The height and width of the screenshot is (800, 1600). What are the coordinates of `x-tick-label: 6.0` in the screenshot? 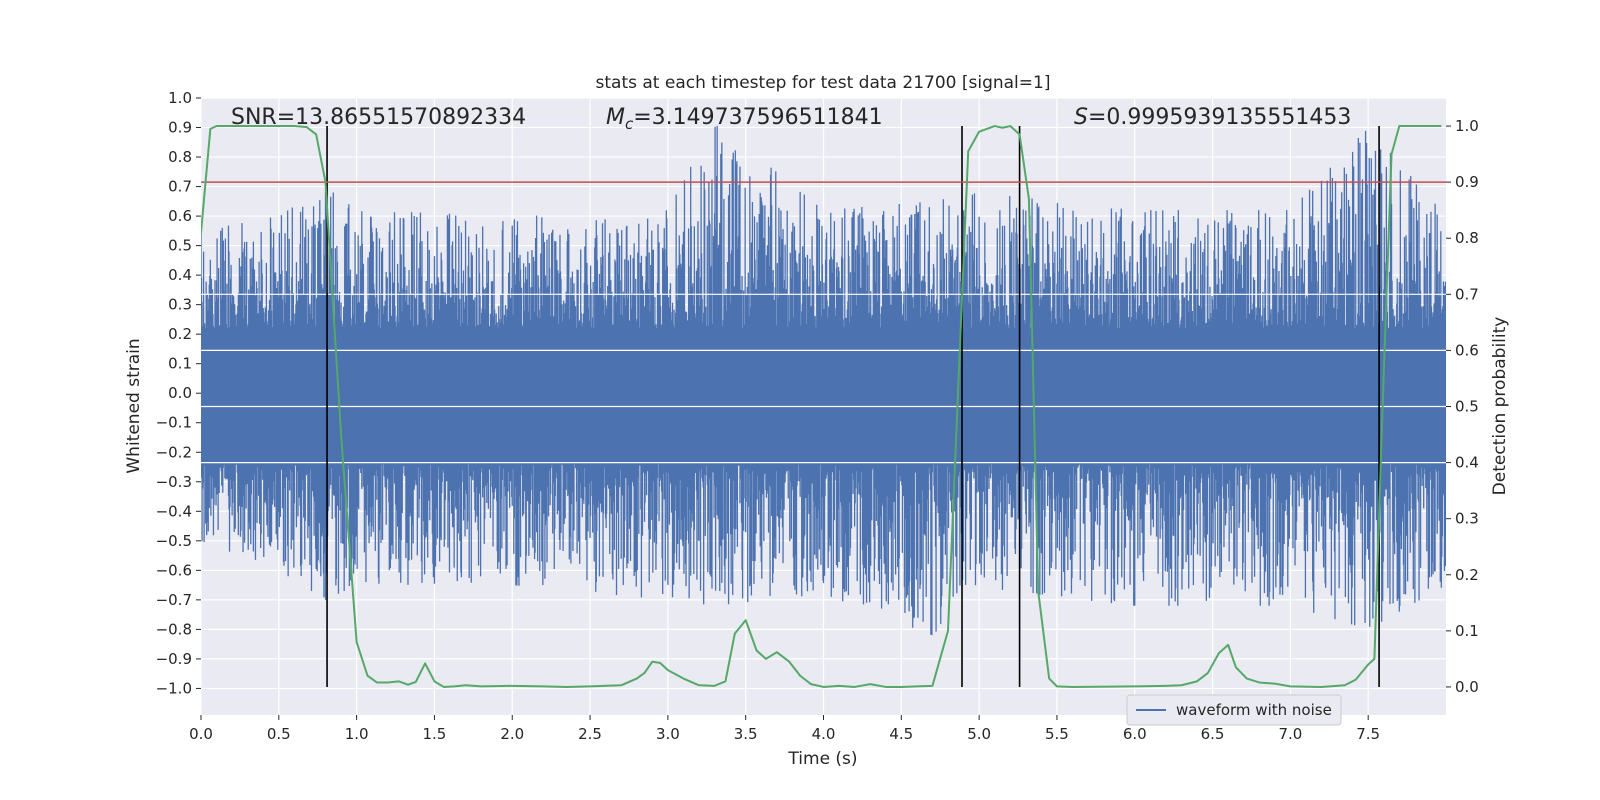 It's located at (1135, 734).